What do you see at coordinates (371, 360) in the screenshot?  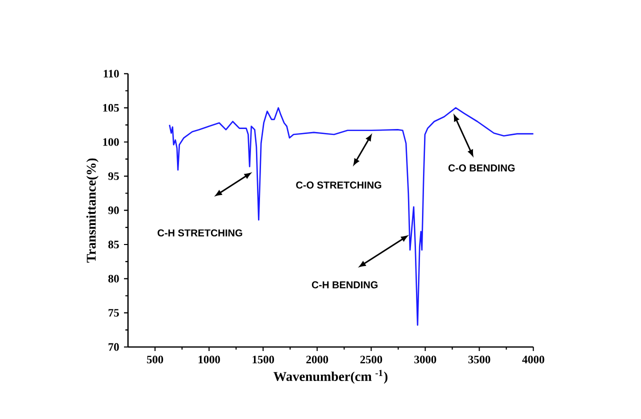 I see `x-tick-label: 2500` at bounding box center [371, 360].